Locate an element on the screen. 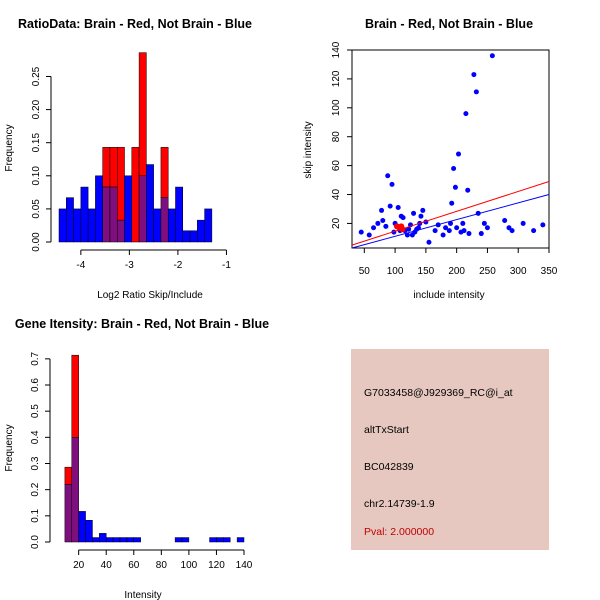 The height and width of the screenshot is (600, 600). notbrain-fit-line is located at coordinates (450, 221).